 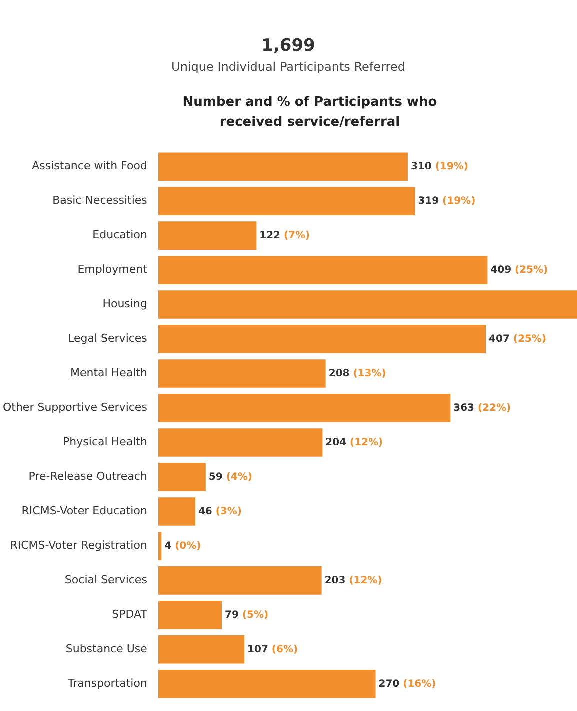 I want to click on data-label: 363 (22%), so click(x=483, y=408).